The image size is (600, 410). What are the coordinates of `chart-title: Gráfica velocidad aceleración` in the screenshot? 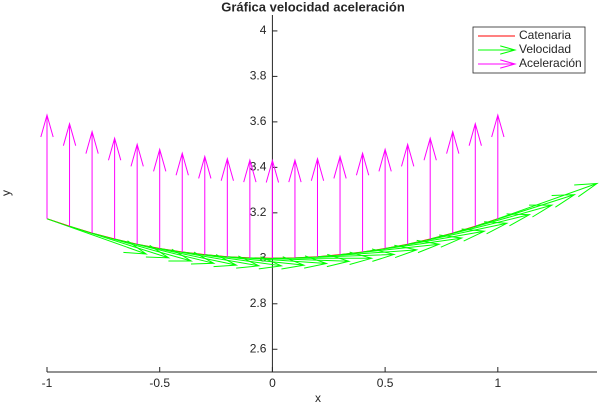 It's located at (313, 7).